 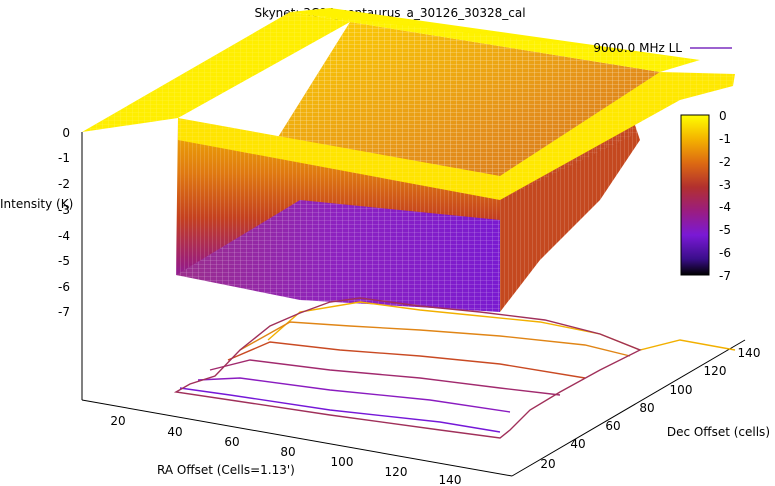 What do you see at coordinates (174, 432) in the screenshot?
I see `x-tick-label: 40` at bounding box center [174, 432].